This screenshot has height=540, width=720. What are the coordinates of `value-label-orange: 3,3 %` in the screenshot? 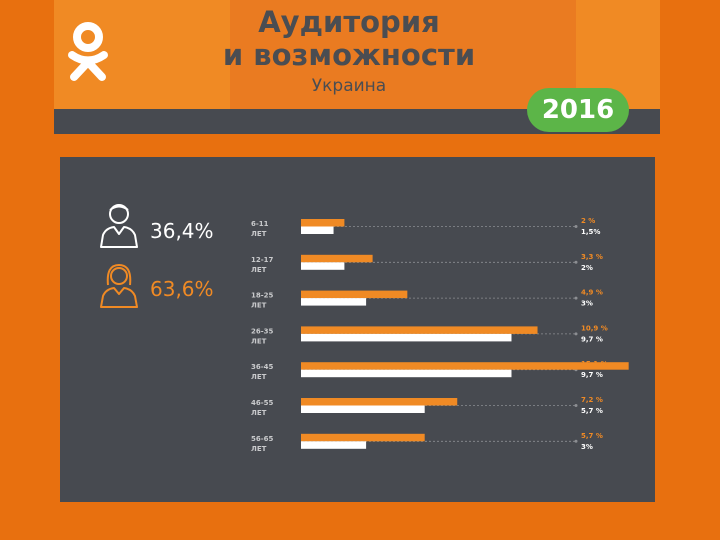 It's located at (592, 257).